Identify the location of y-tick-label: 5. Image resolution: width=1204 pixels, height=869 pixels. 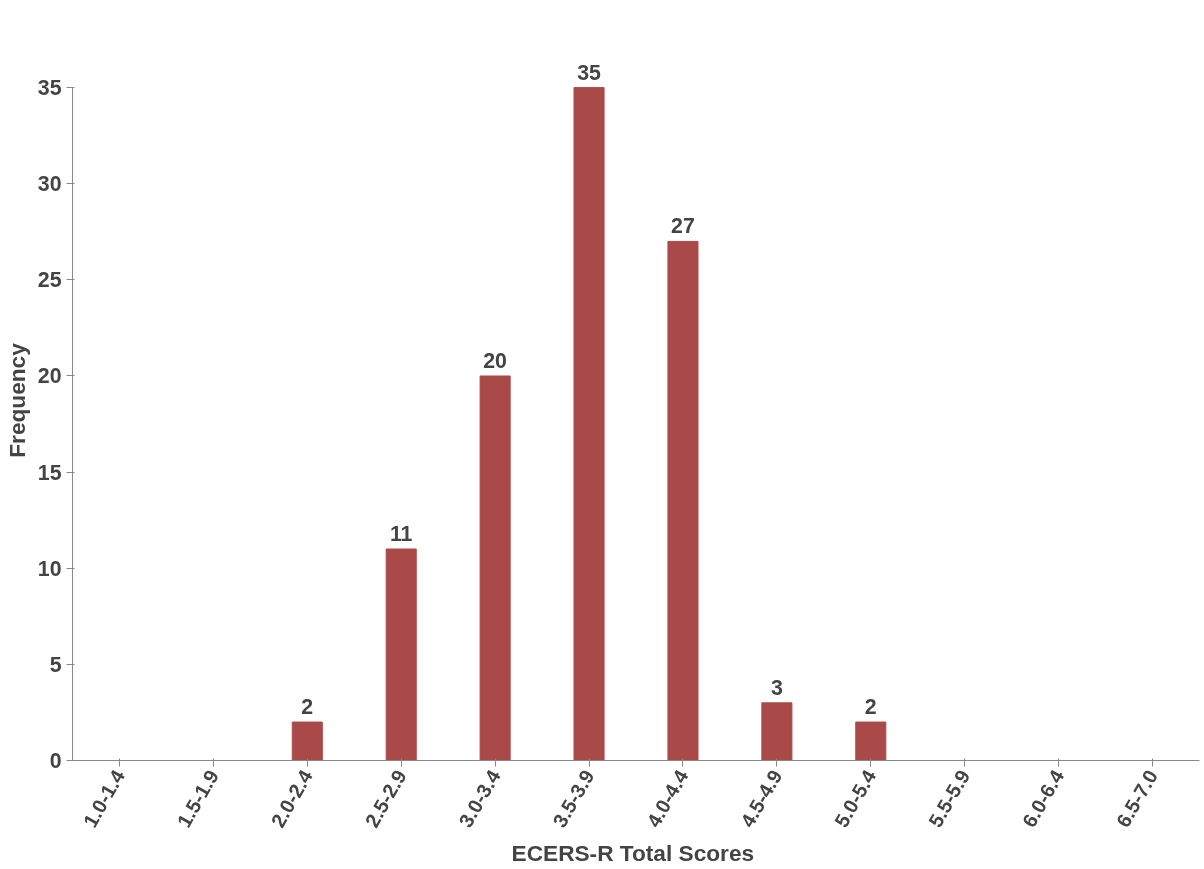
(55, 664).